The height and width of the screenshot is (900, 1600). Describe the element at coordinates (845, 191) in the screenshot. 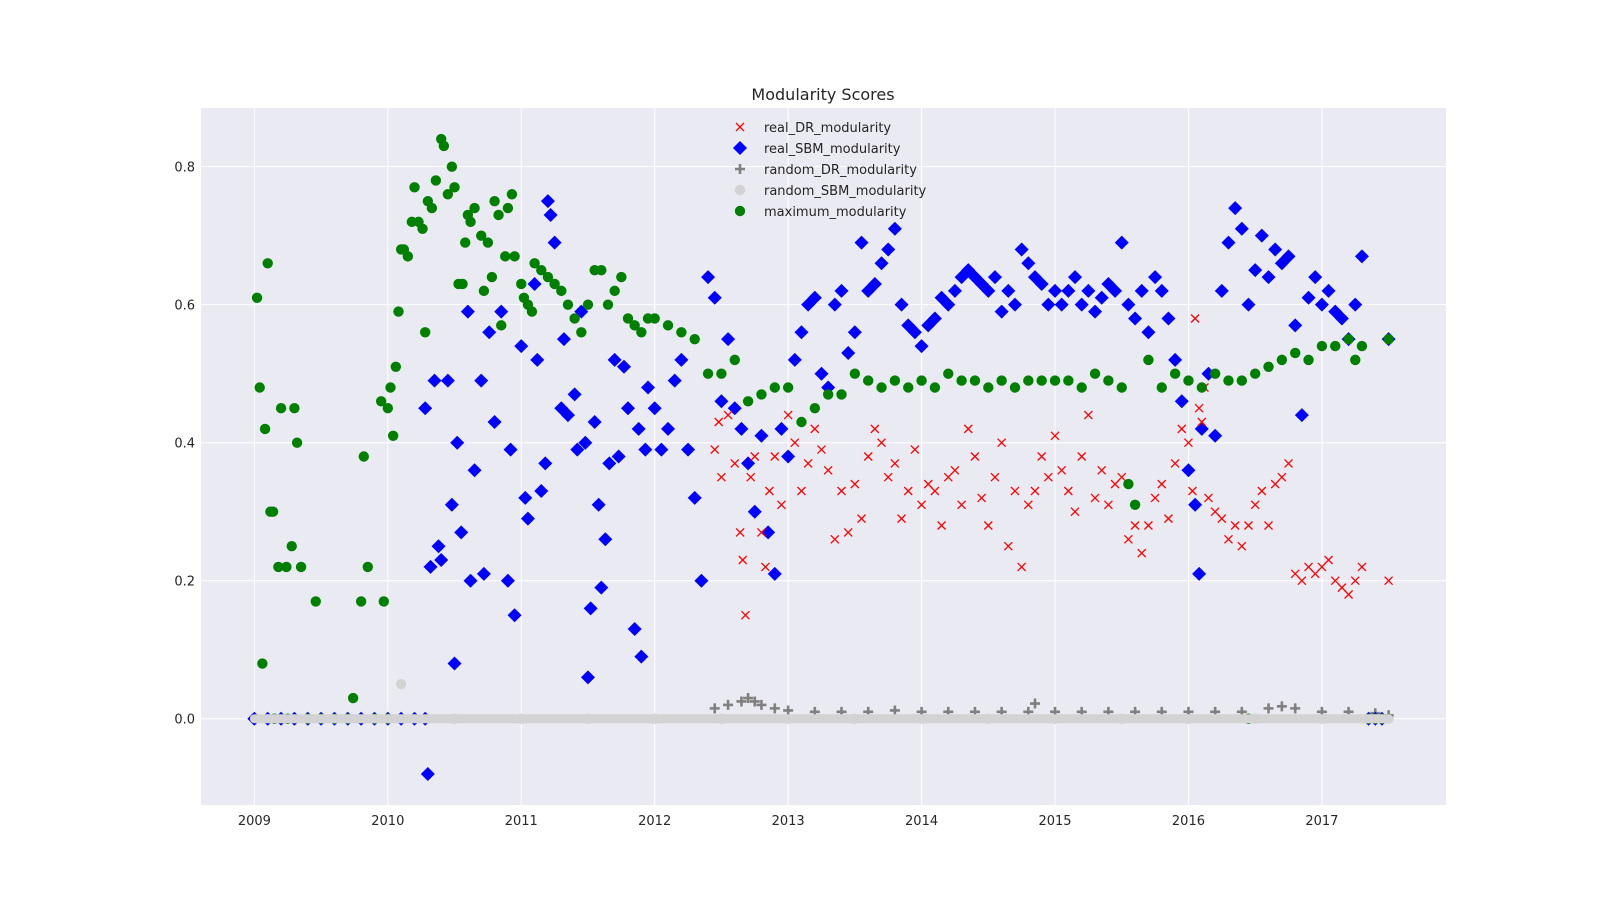

I see `legend-label: random_SBM_modularity` at that location.